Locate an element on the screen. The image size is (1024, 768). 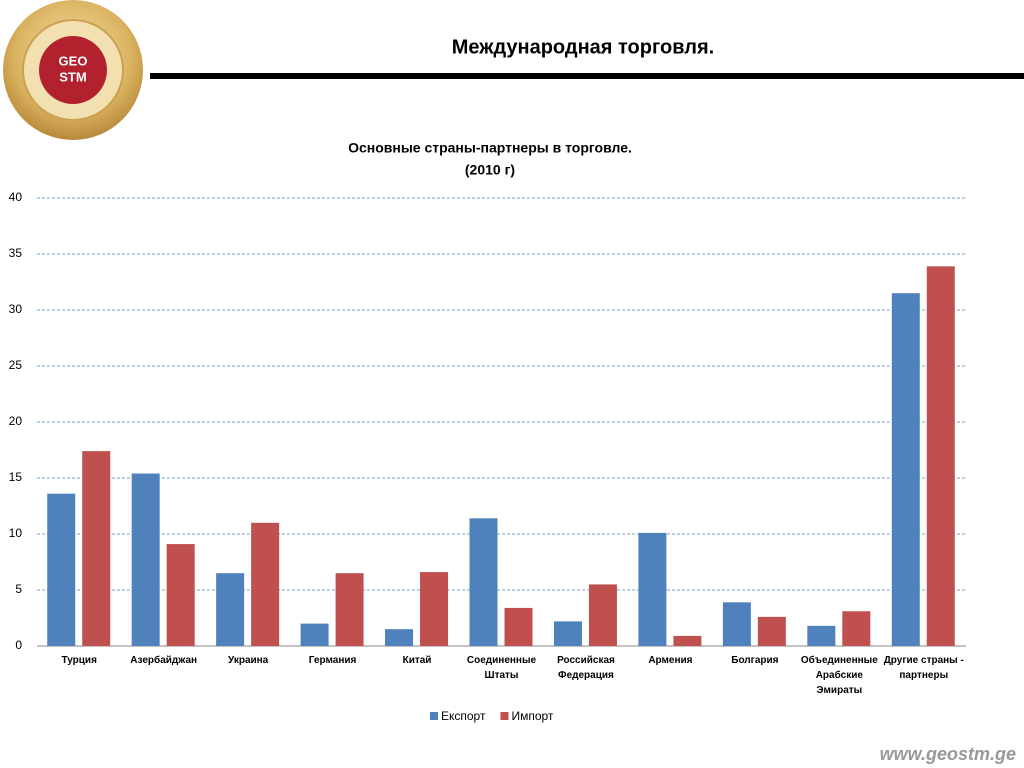
logo-text: STM is located at coordinates (72, 76).